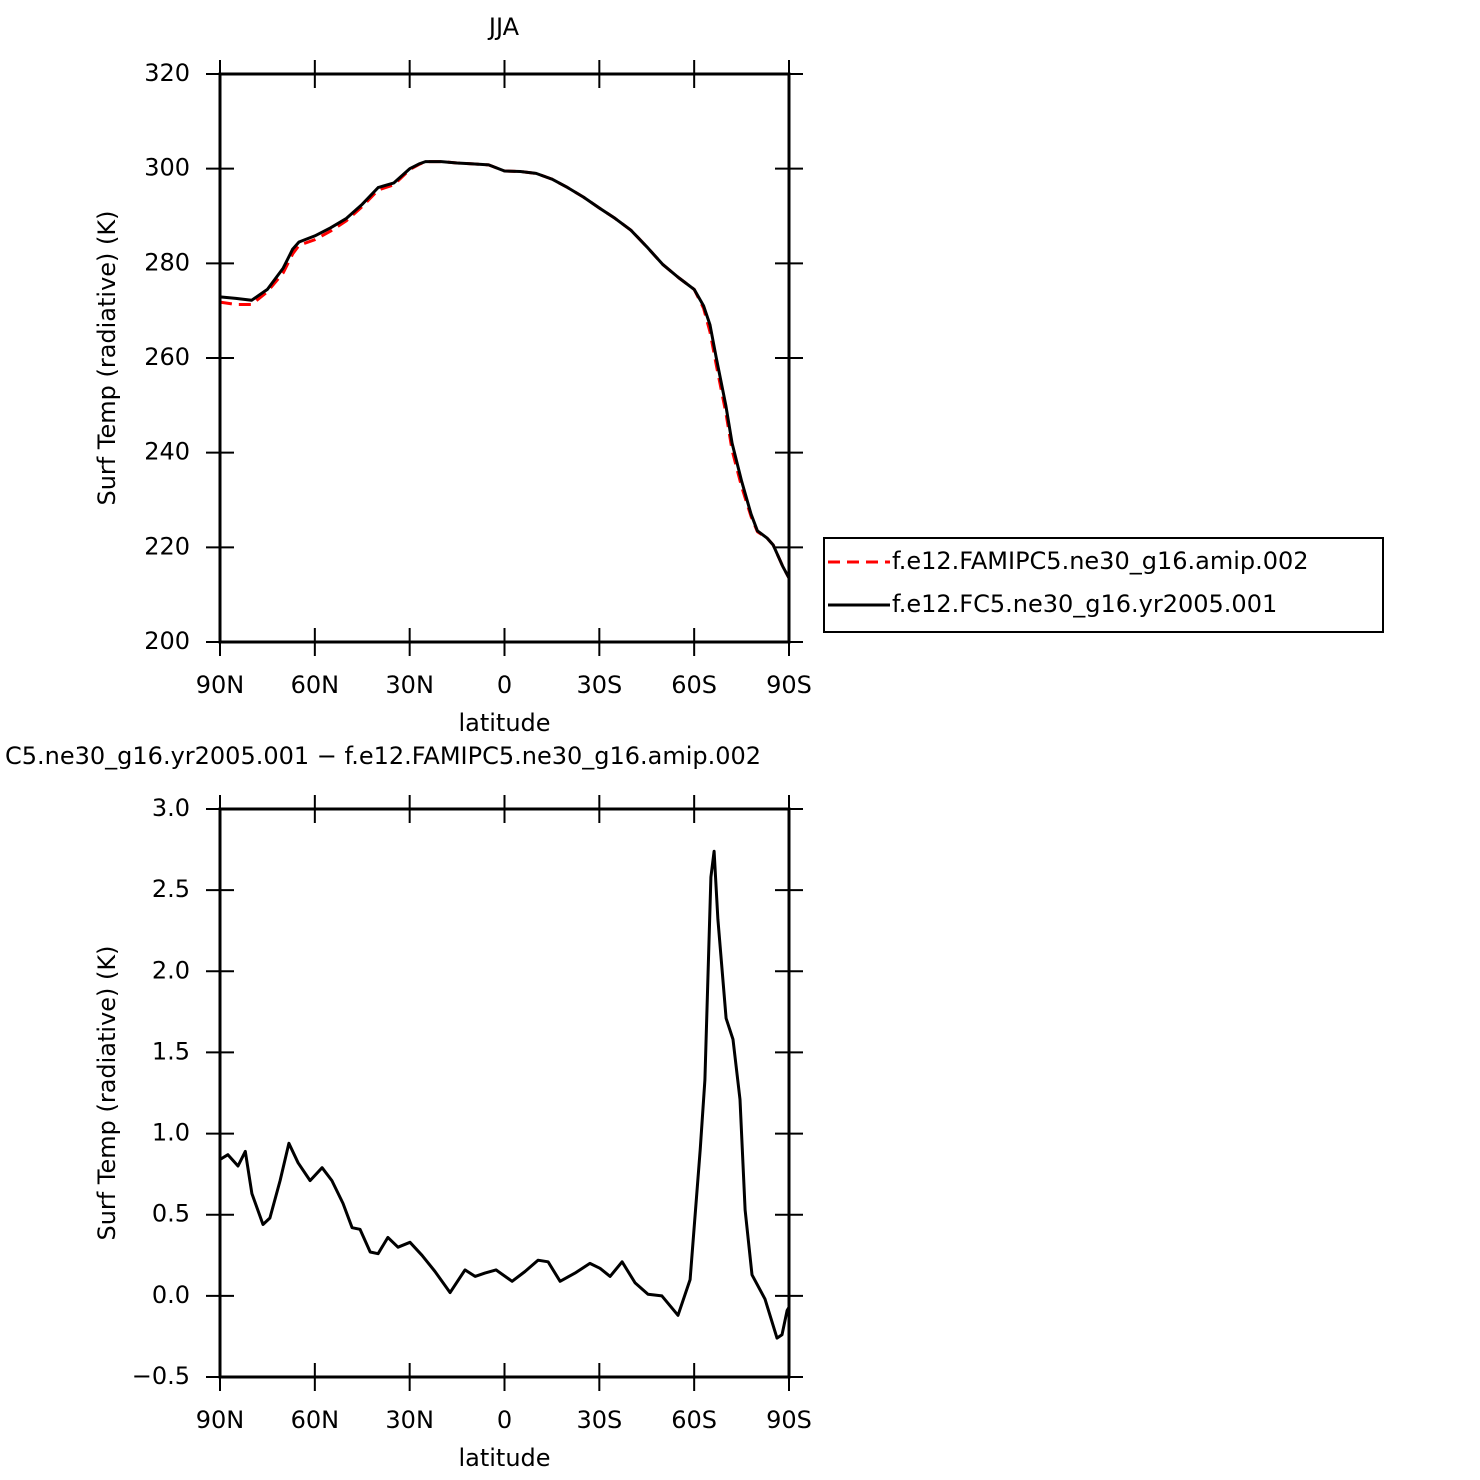 The image size is (1480, 1480). What do you see at coordinates (167, 73) in the screenshot?
I see `y-tick-label: 320` at bounding box center [167, 73].